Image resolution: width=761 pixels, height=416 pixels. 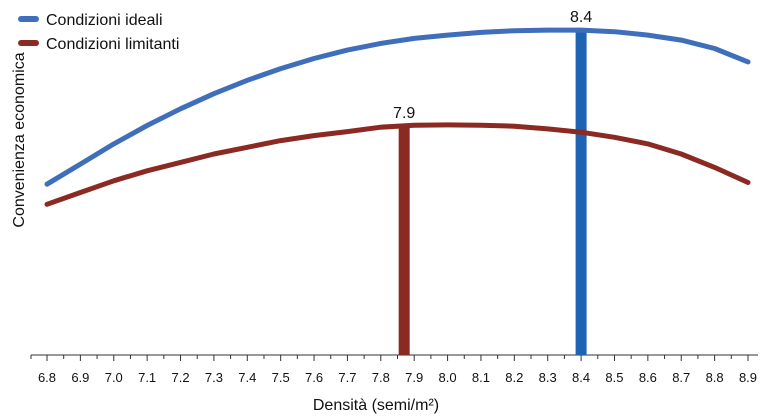 I want to click on x-tick-label: 8.0, so click(x=448, y=377).